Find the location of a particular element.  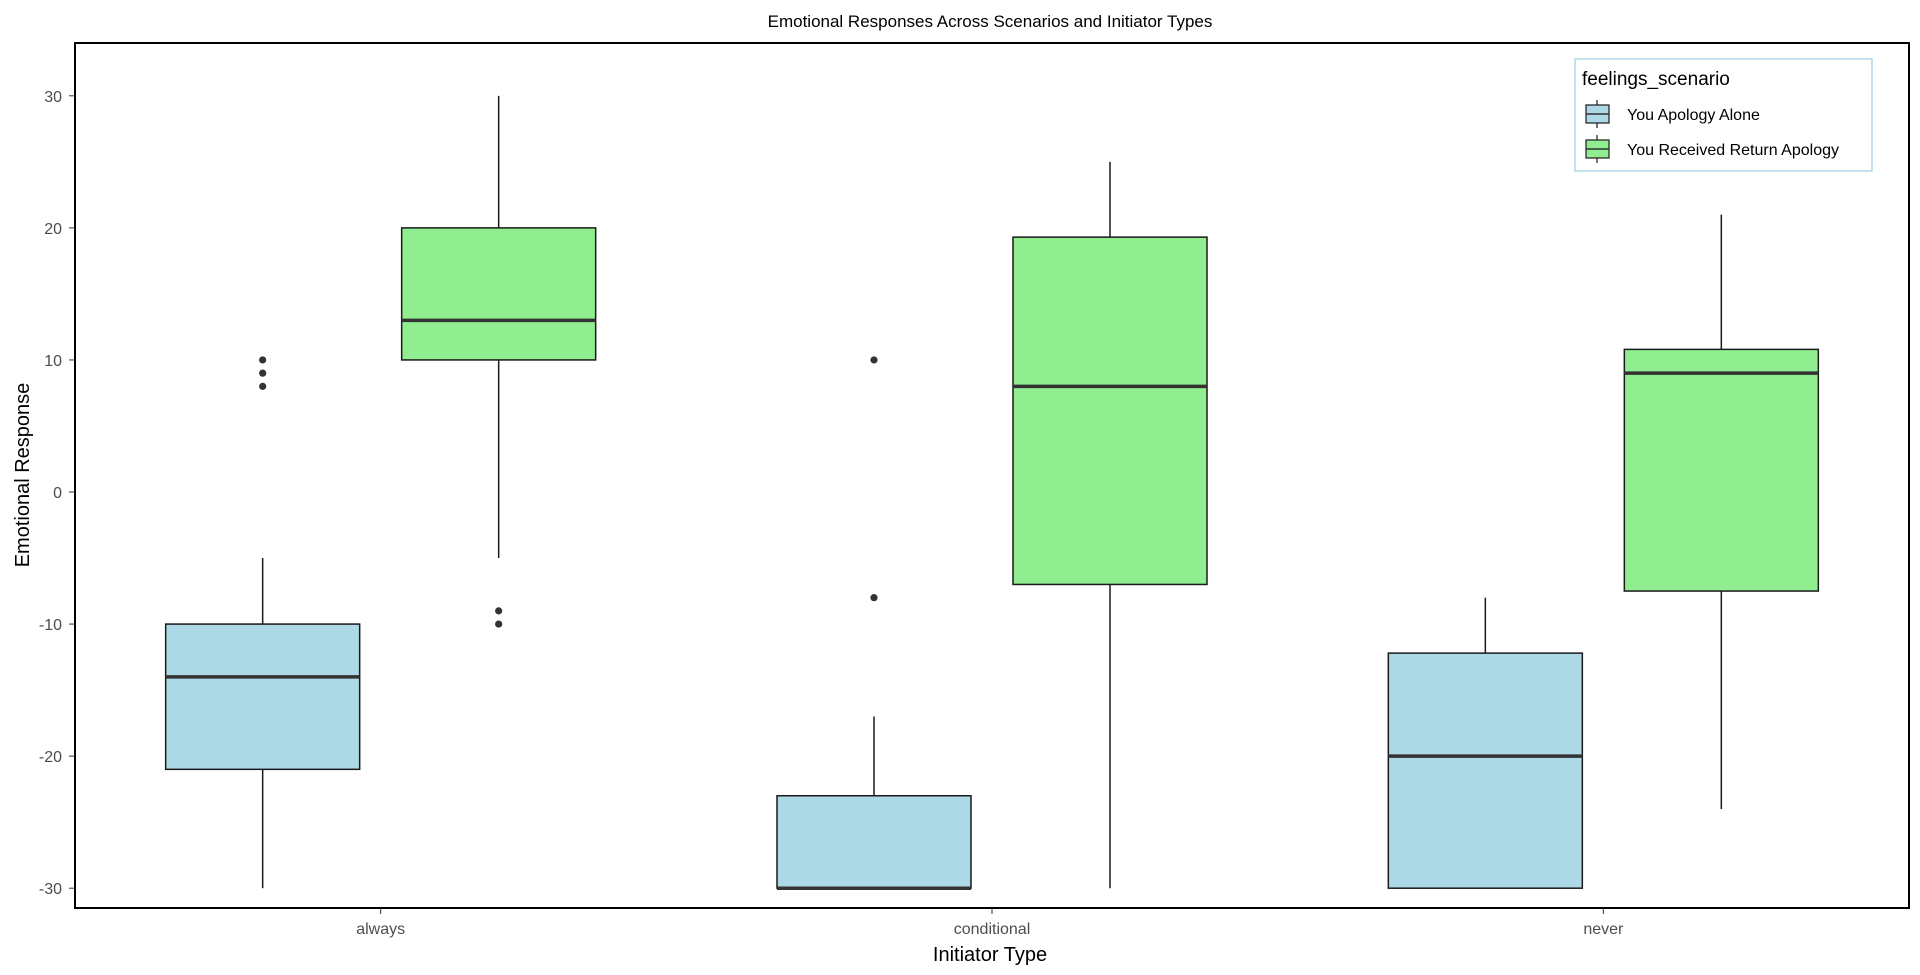

y-tick-label: 20 is located at coordinates (53, 229).